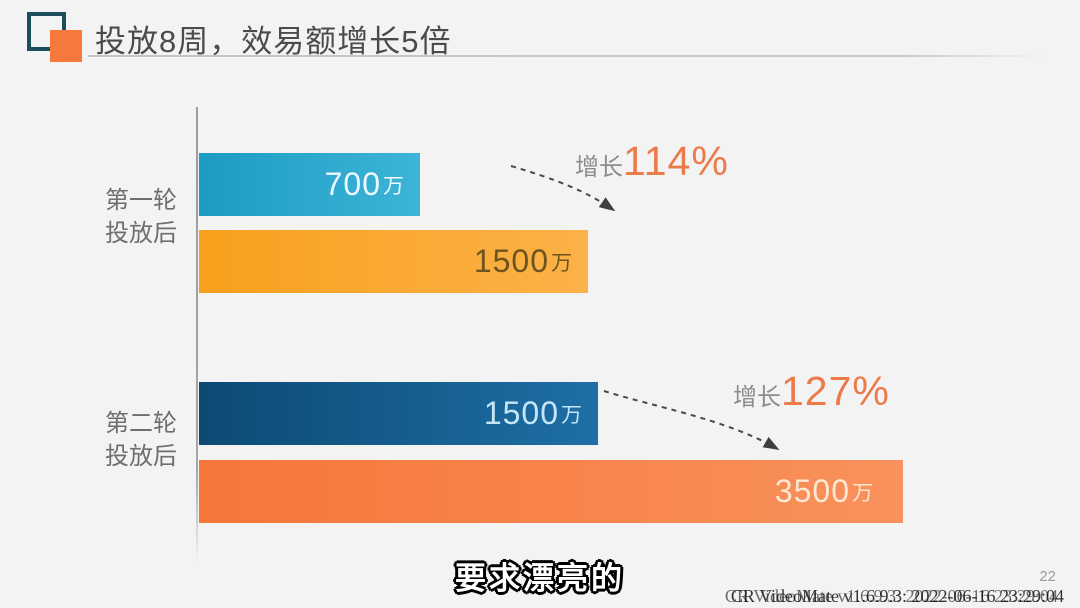  What do you see at coordinates (352, 184) in the screenshot?
I see `bar-value: 700` at bounding box center [352, 184].